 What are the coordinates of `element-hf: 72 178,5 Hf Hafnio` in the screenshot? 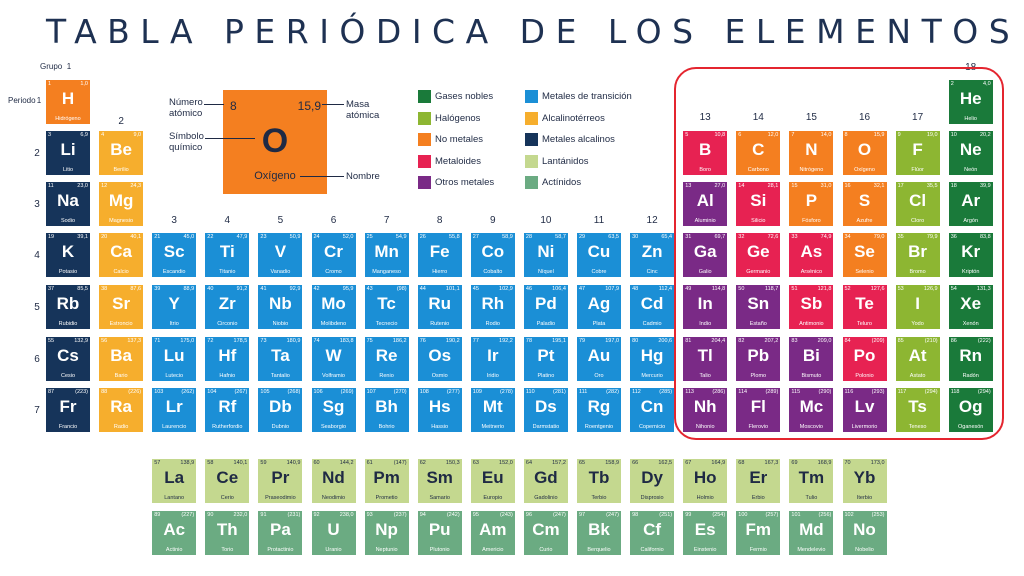 It's located at (227, 359).